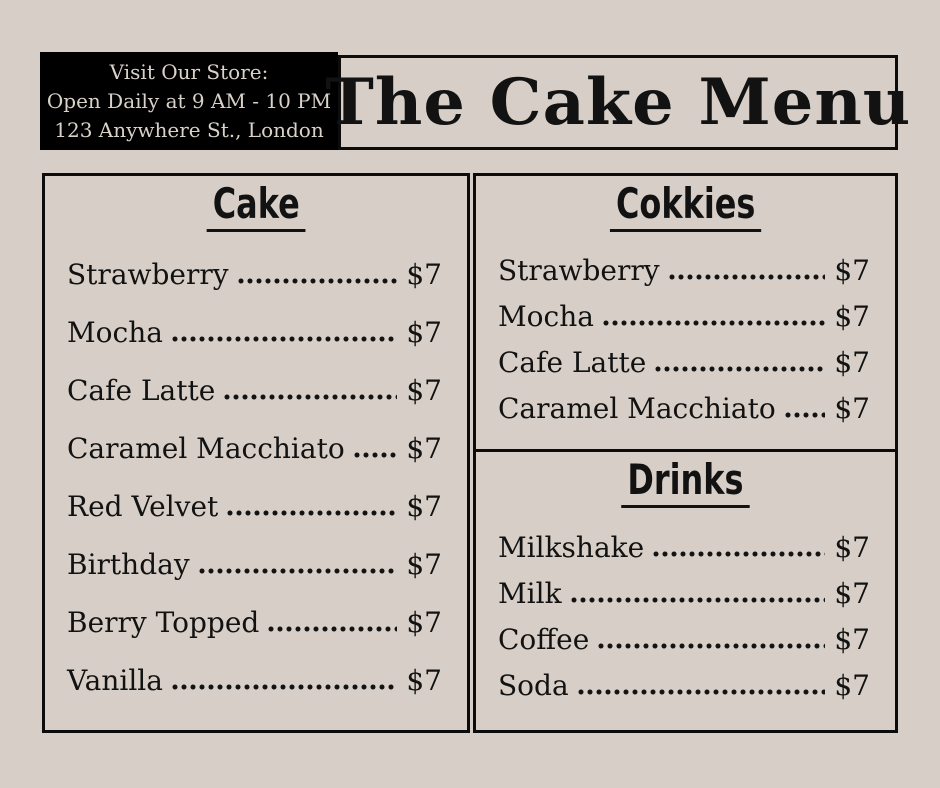 This screenshot has width=940, height=788. I want to click on drinks-item-list: Milkshake $7 Milk $7 Coffee $7 Soda $7, so click(685, 606).